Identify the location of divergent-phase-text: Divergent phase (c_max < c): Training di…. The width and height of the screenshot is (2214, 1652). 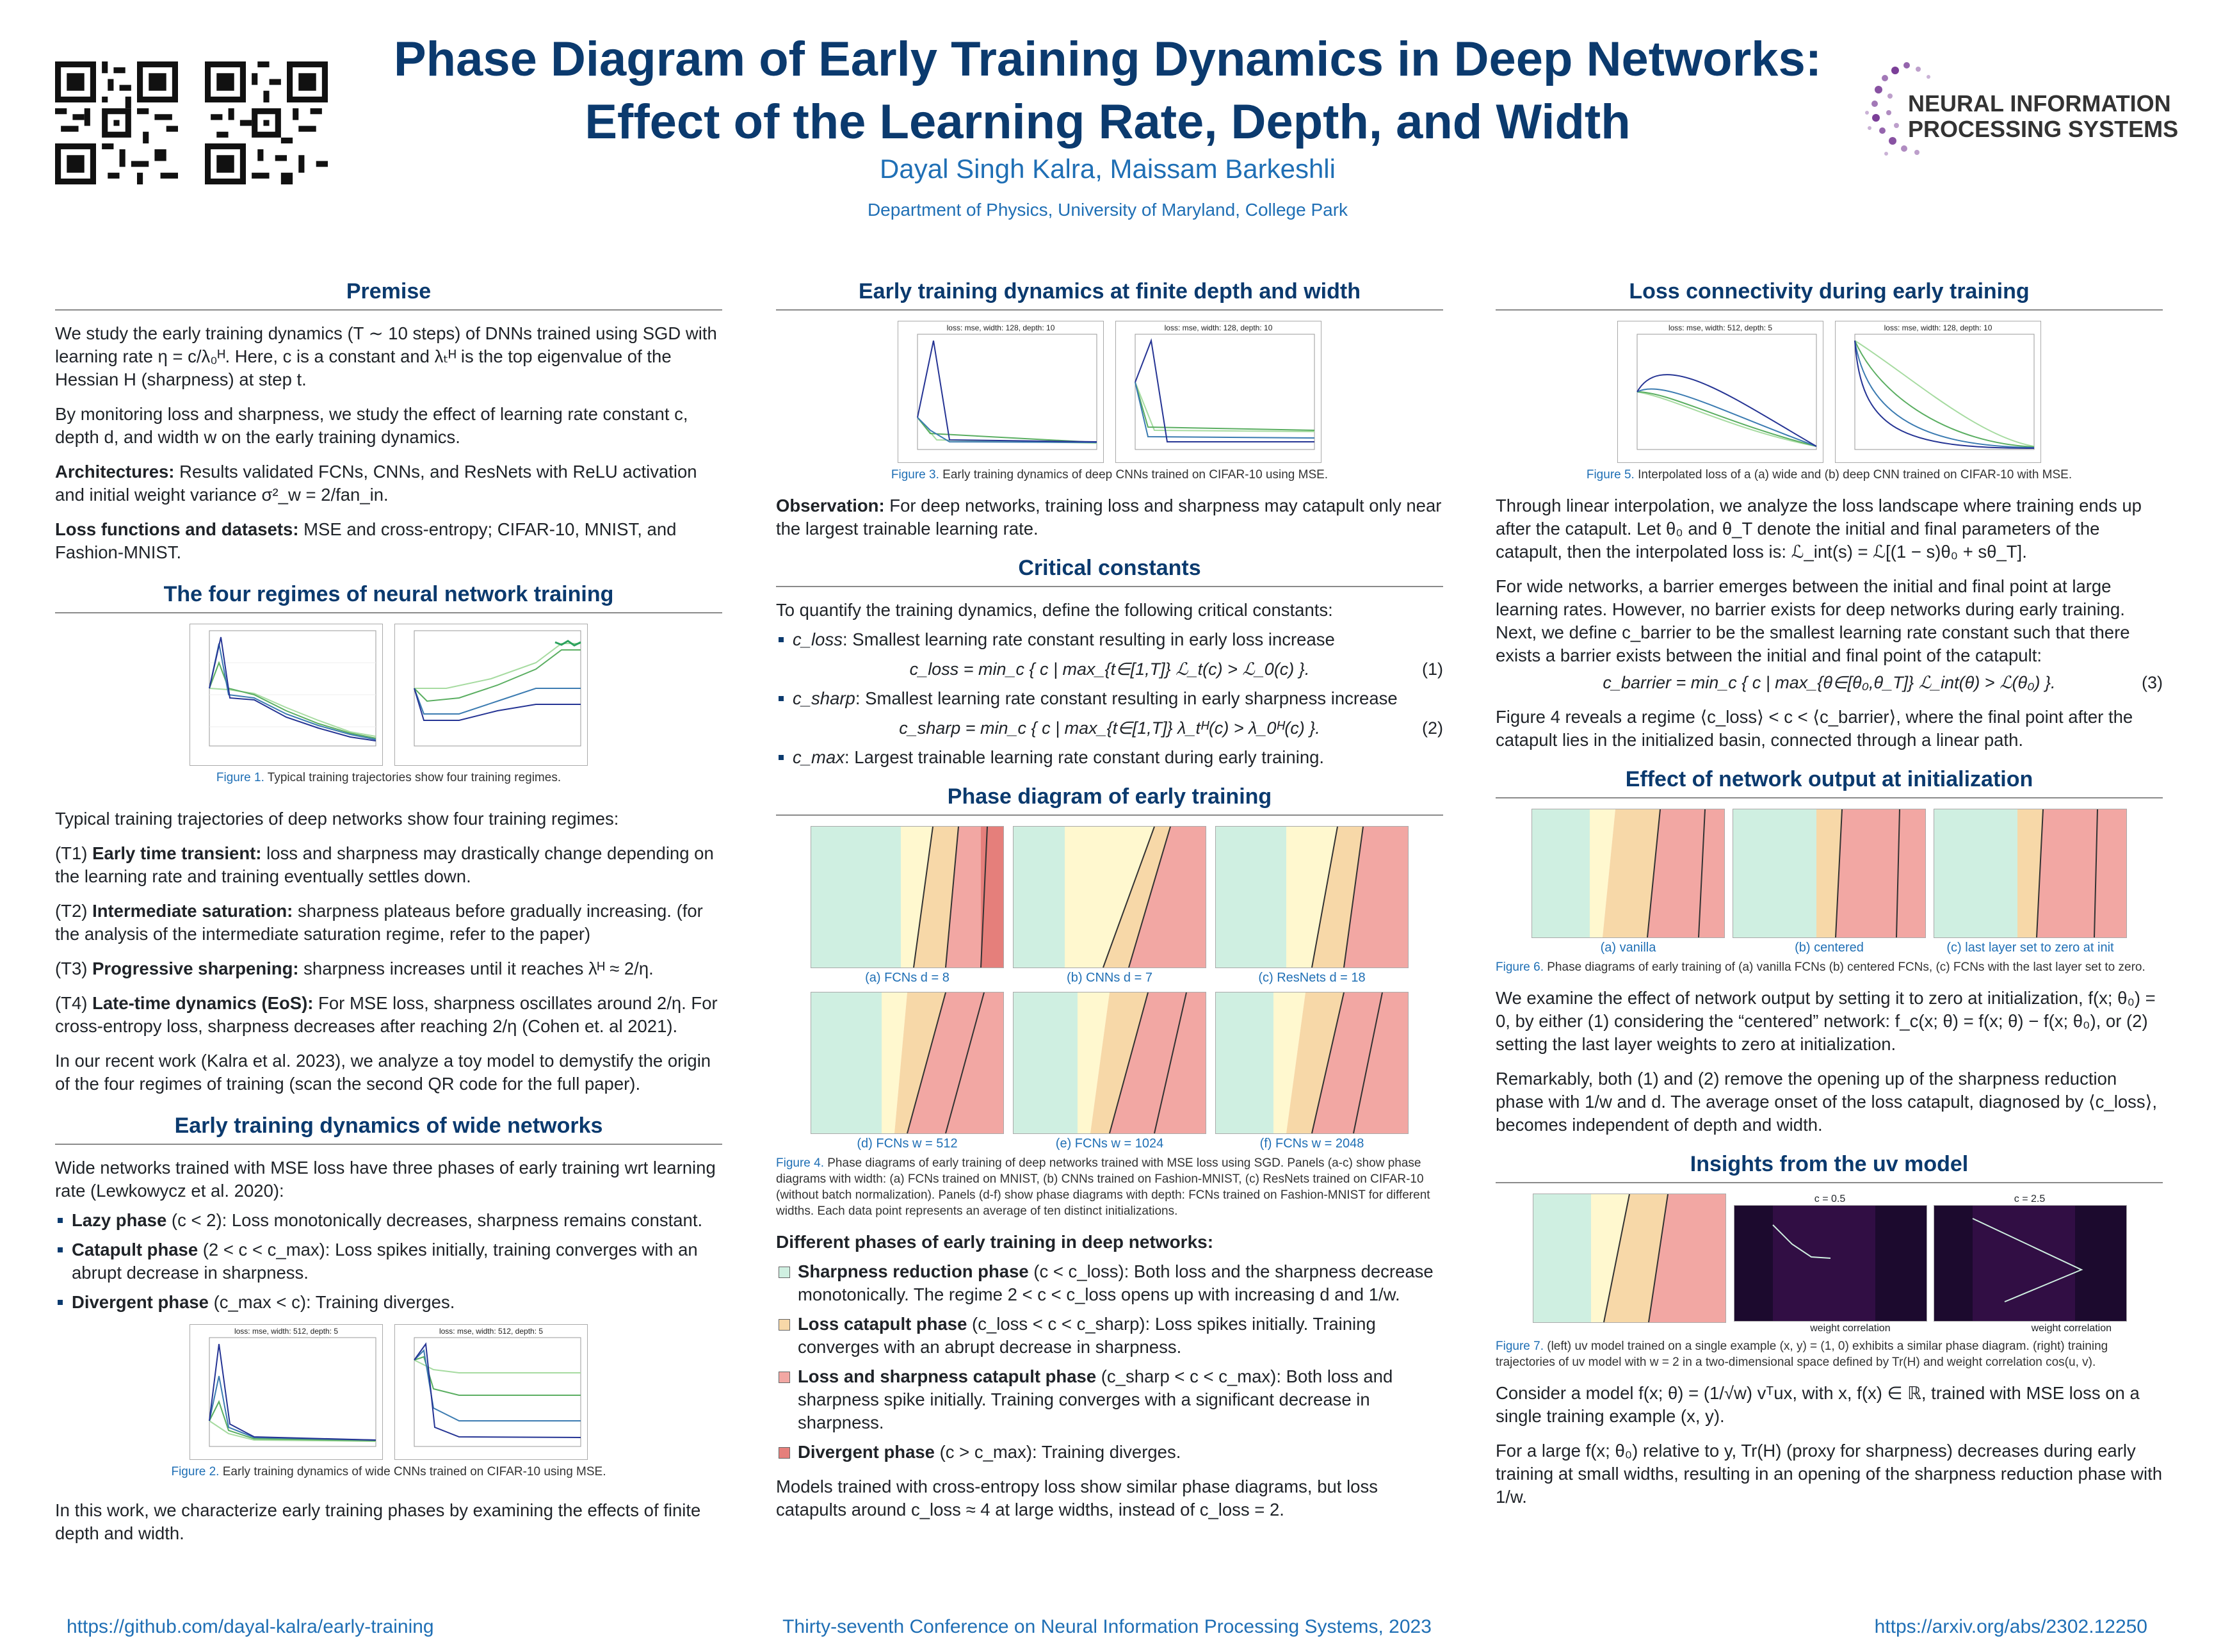
(263, 1303).